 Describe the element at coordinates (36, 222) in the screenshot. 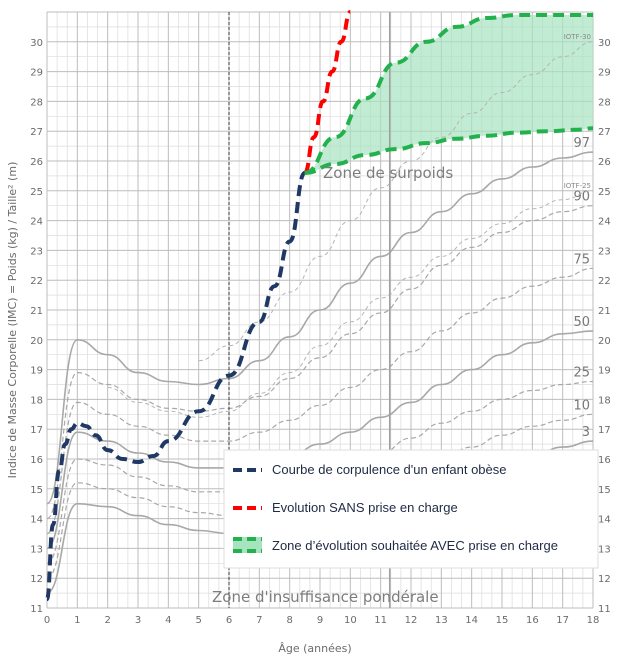

I see `y-tick-label-left: 24` at that location.